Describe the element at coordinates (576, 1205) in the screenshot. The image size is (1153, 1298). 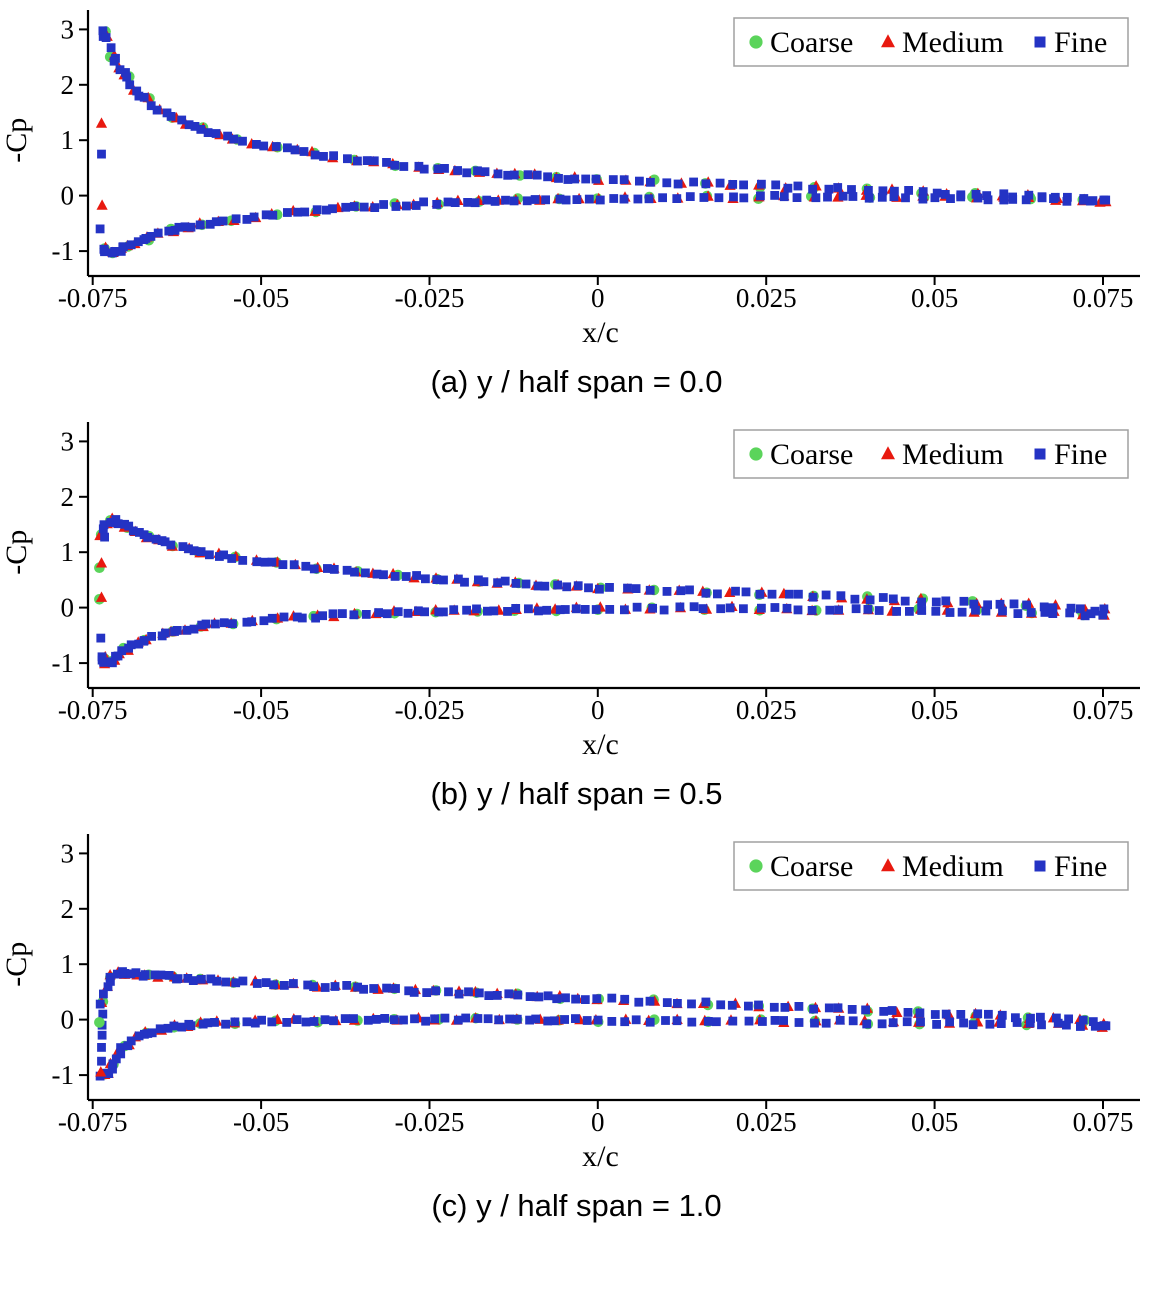
I see `panel-c-caption: (c) y / half span = 1.0` at that location.